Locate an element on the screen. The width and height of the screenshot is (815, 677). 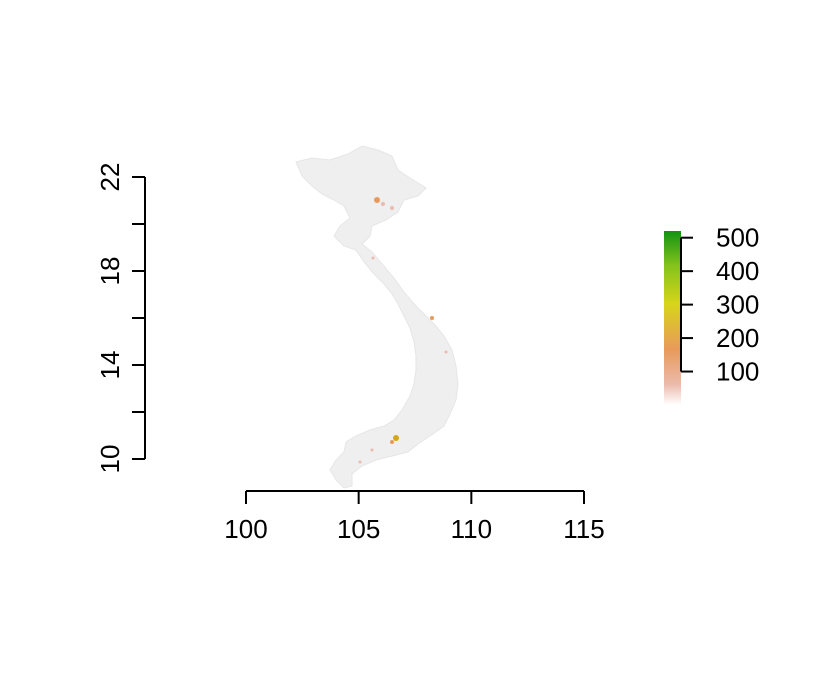
legend-color-bar is located at coordinates (672, 318).